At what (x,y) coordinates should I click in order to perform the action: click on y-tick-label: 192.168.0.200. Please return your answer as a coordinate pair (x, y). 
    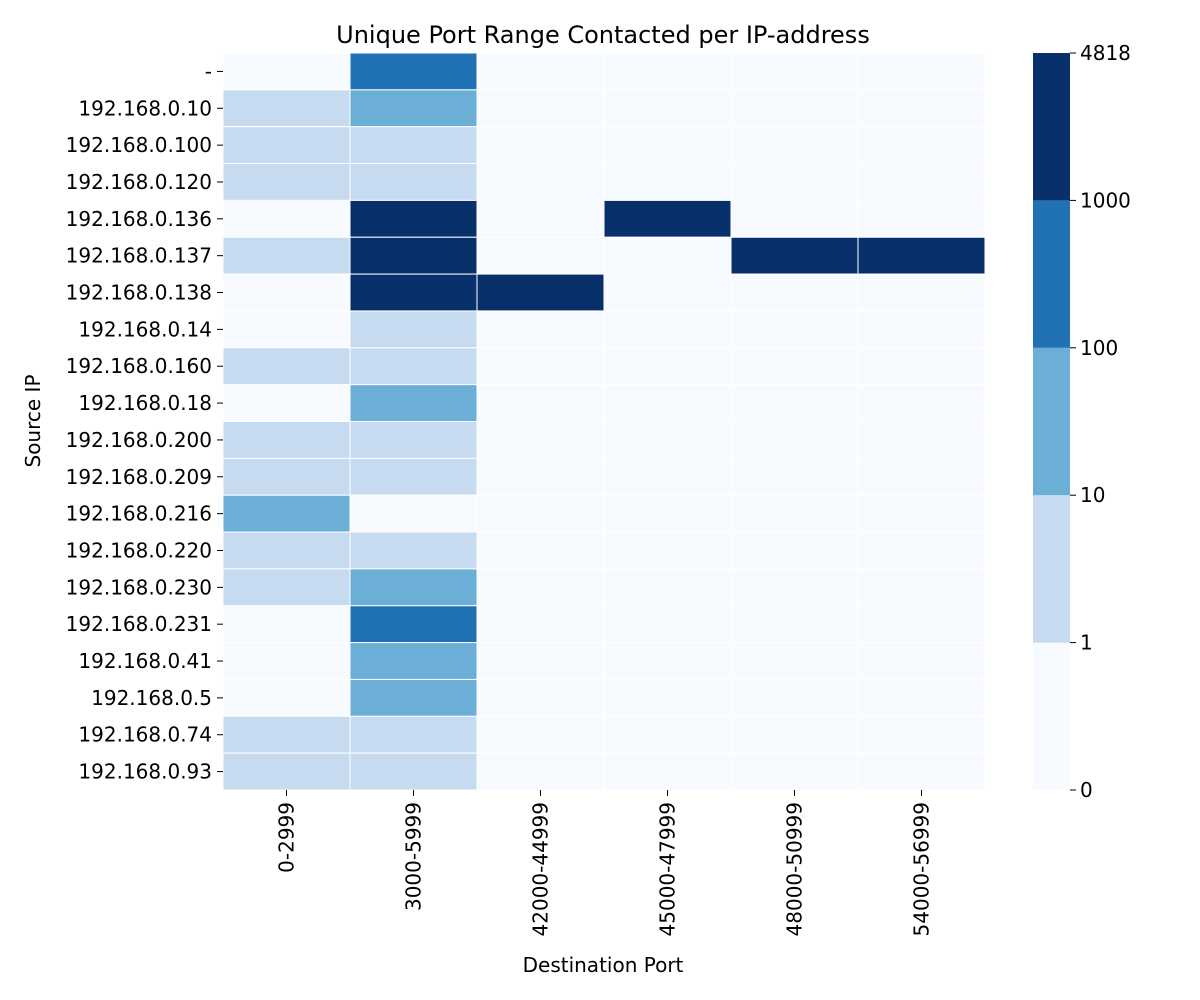
    Looking at the image, I should click on (139, 440).